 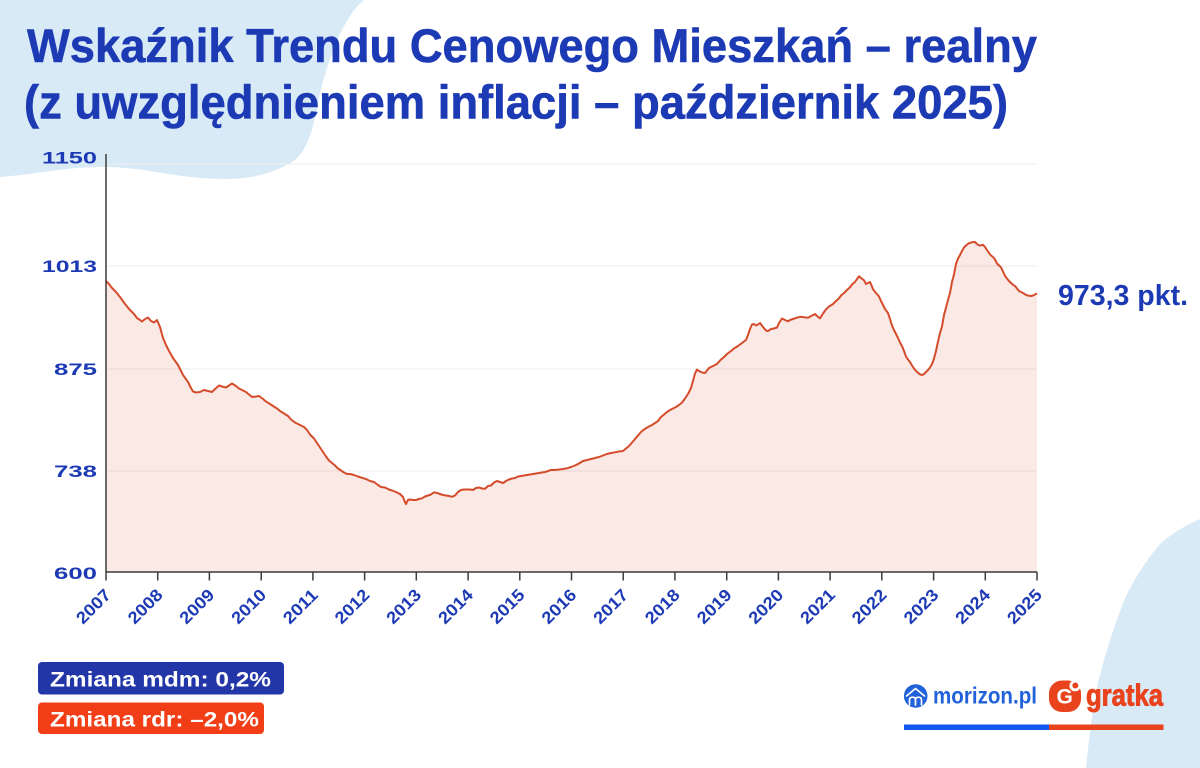 What do you see at coordinates (93, 606) in the screenshot?
I see `svg-text: 2007` at bounding box center [93, 606].